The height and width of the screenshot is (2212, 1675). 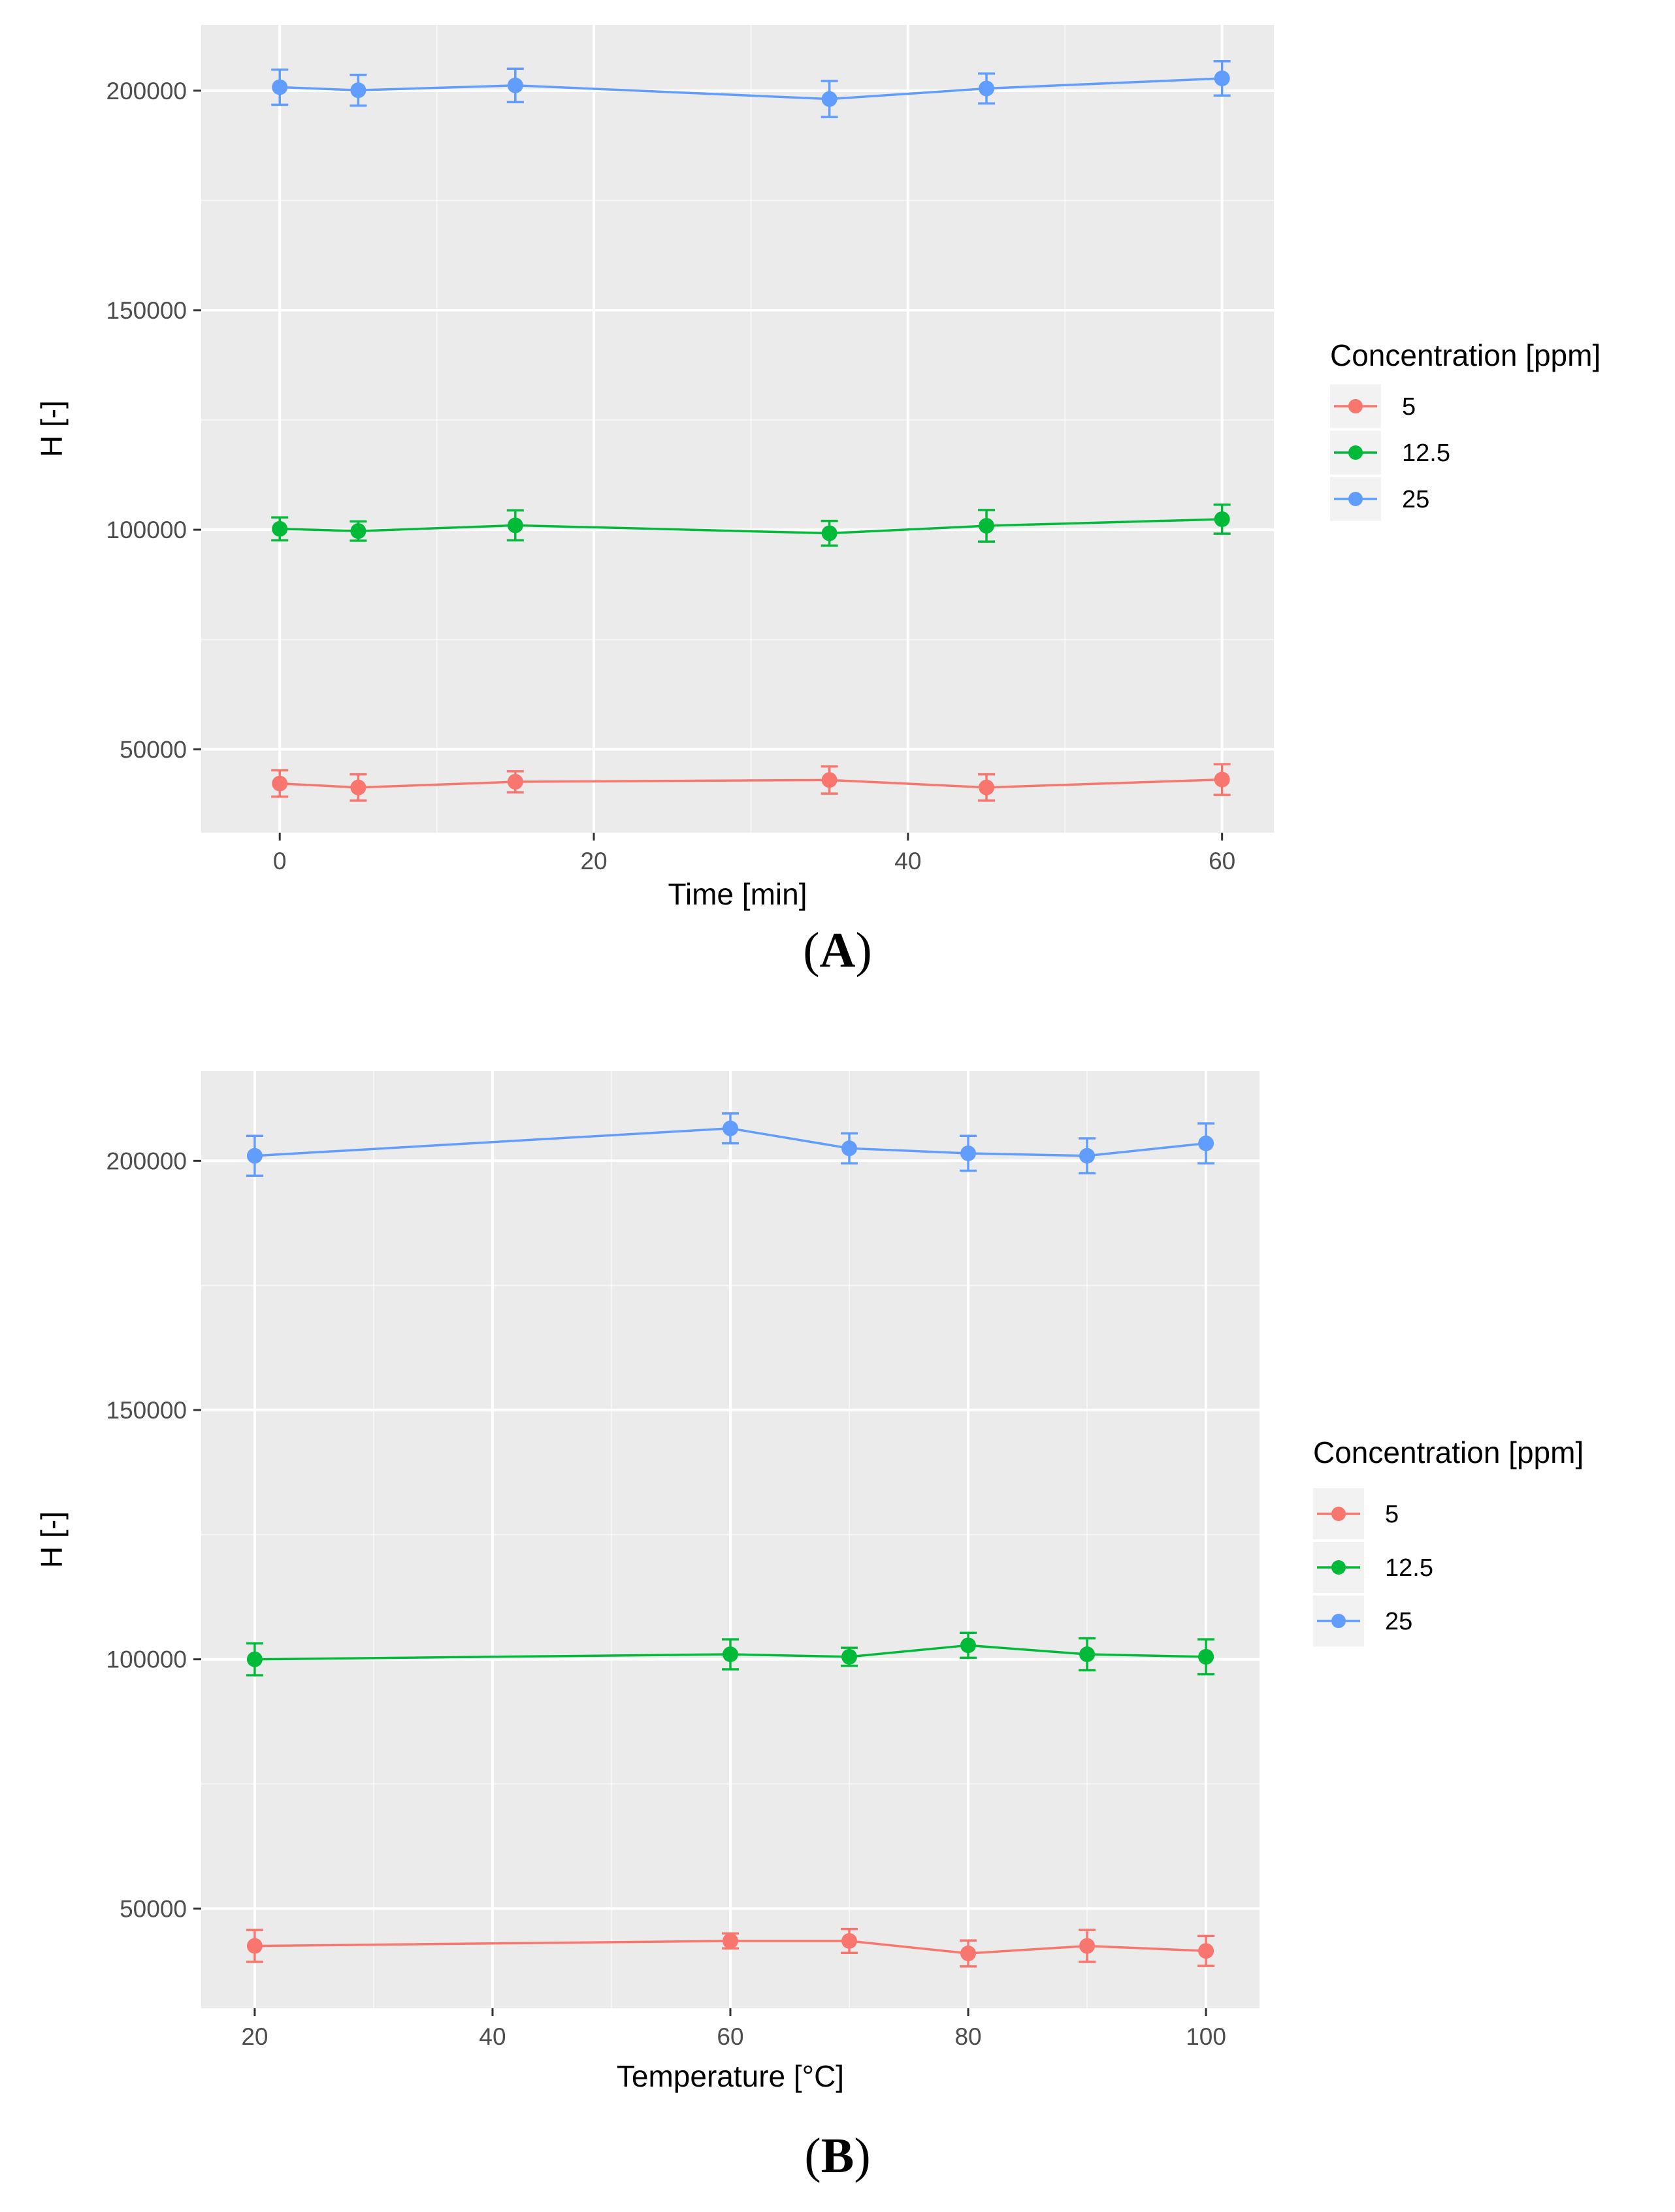 I want to click on panel-letter-b: B, so click(x=837, y=2155).